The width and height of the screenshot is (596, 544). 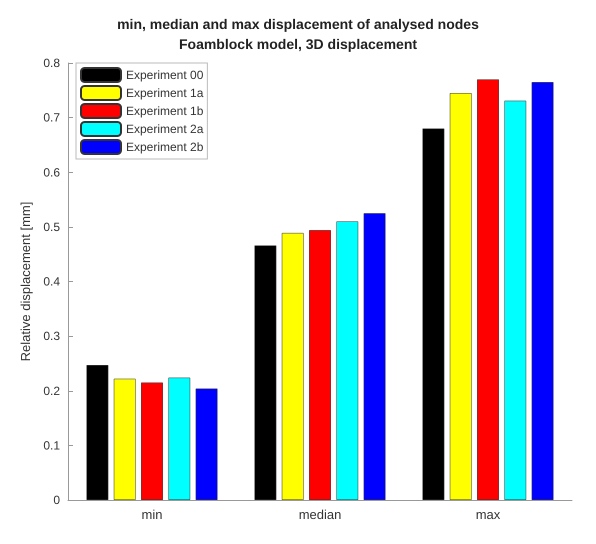 What do you see at coordinates (51, 445) in the screenshot?
I see `y-tick-label: 0.1` at bounding box center [51, 445].